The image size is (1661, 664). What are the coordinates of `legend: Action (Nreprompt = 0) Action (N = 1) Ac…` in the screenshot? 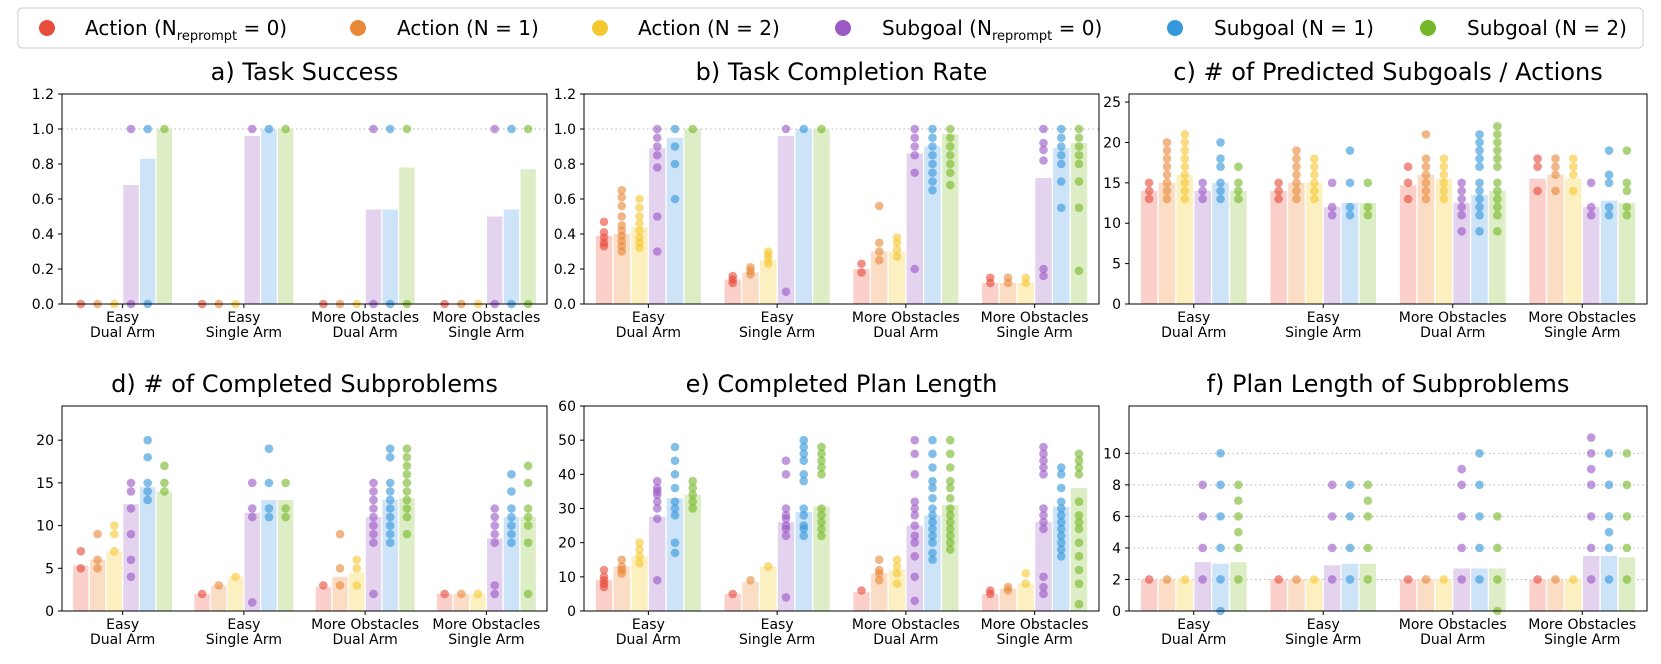 It's located at (830, 28).